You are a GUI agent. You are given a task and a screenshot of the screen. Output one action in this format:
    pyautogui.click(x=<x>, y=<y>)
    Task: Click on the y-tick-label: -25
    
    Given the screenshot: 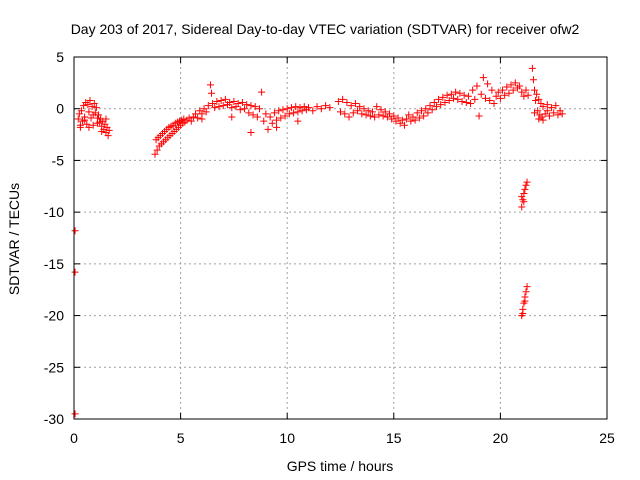 What is the action you would take?
    pyautogui.click(x=54, y=367)
    